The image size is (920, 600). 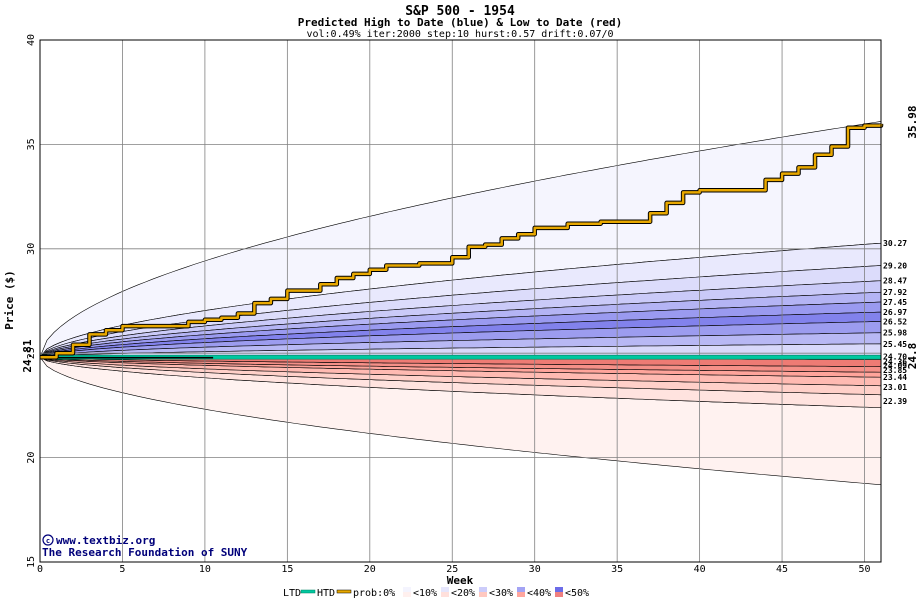 What do you see at coordinates (370, 569) in the screenshot?
I see `x-tick-label: 20` at bounding box center [370, 569].